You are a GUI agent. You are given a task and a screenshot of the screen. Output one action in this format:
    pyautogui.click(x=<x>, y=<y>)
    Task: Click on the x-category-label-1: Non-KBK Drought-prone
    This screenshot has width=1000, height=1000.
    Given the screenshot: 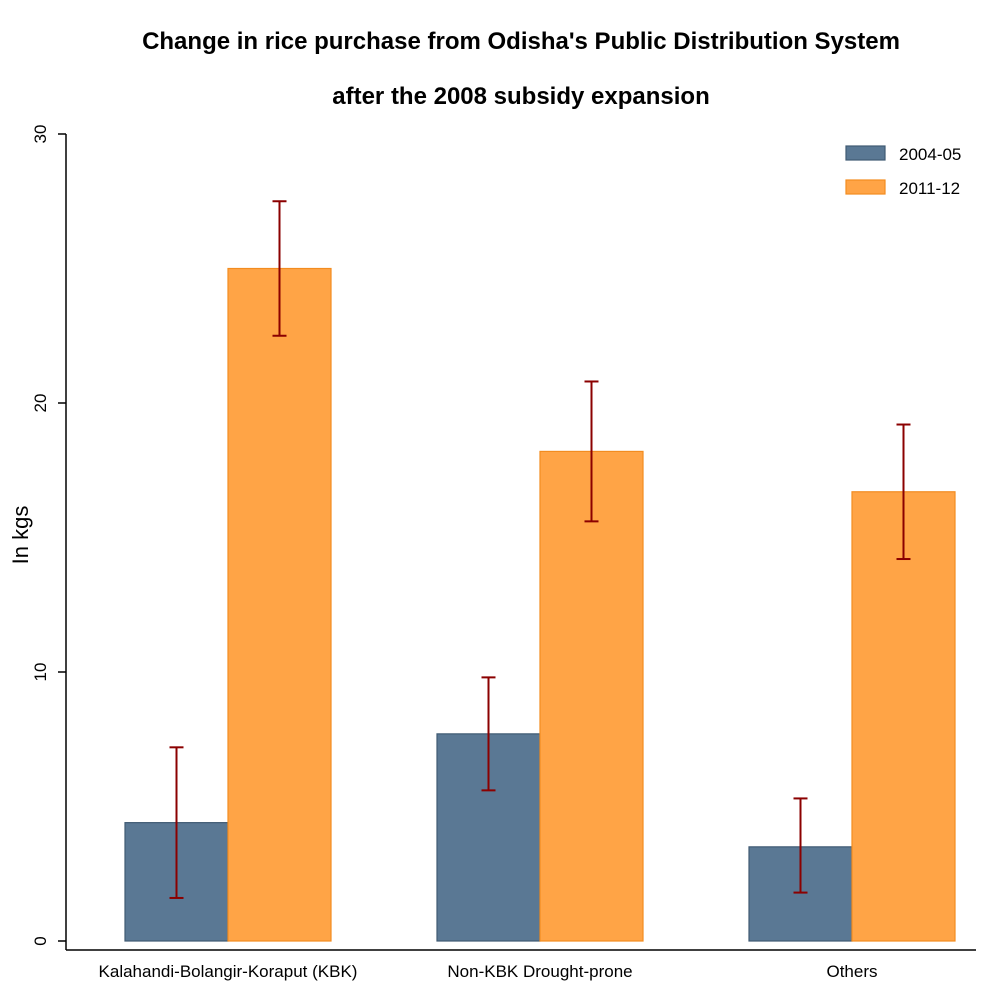 What is the action you would take?
    pyautogui.click(x=539, y=971)
    